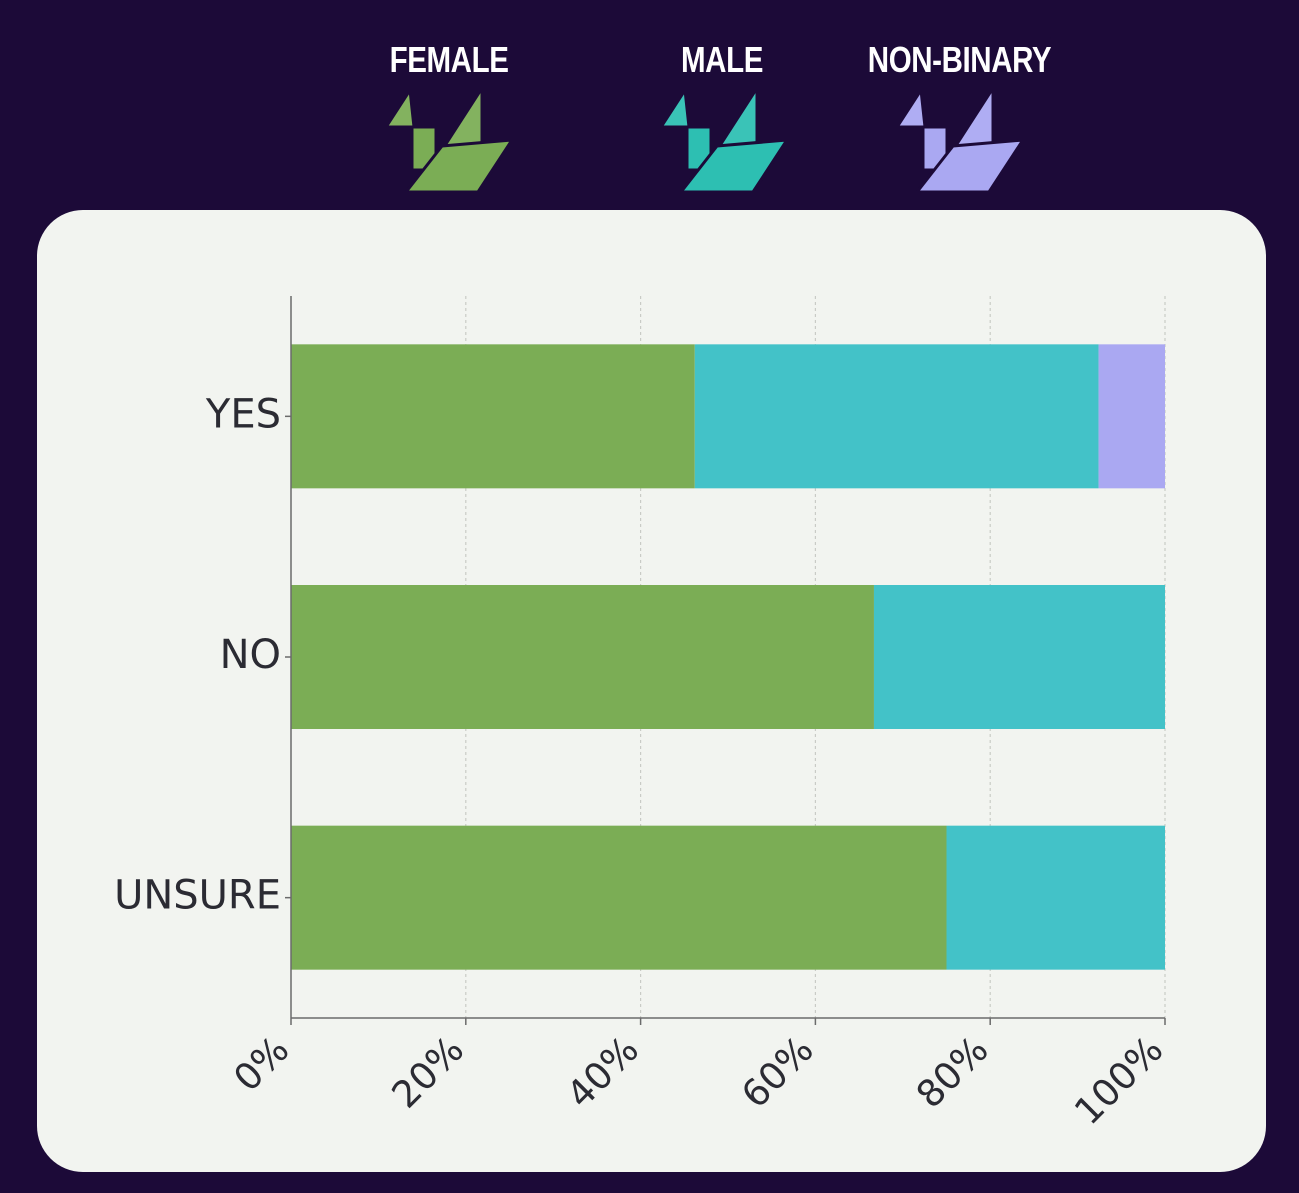 Image resolution: width=1299 pixels, height=1193 pixels. I want to click on bar-non-binary-yes, so click(1131, 416).